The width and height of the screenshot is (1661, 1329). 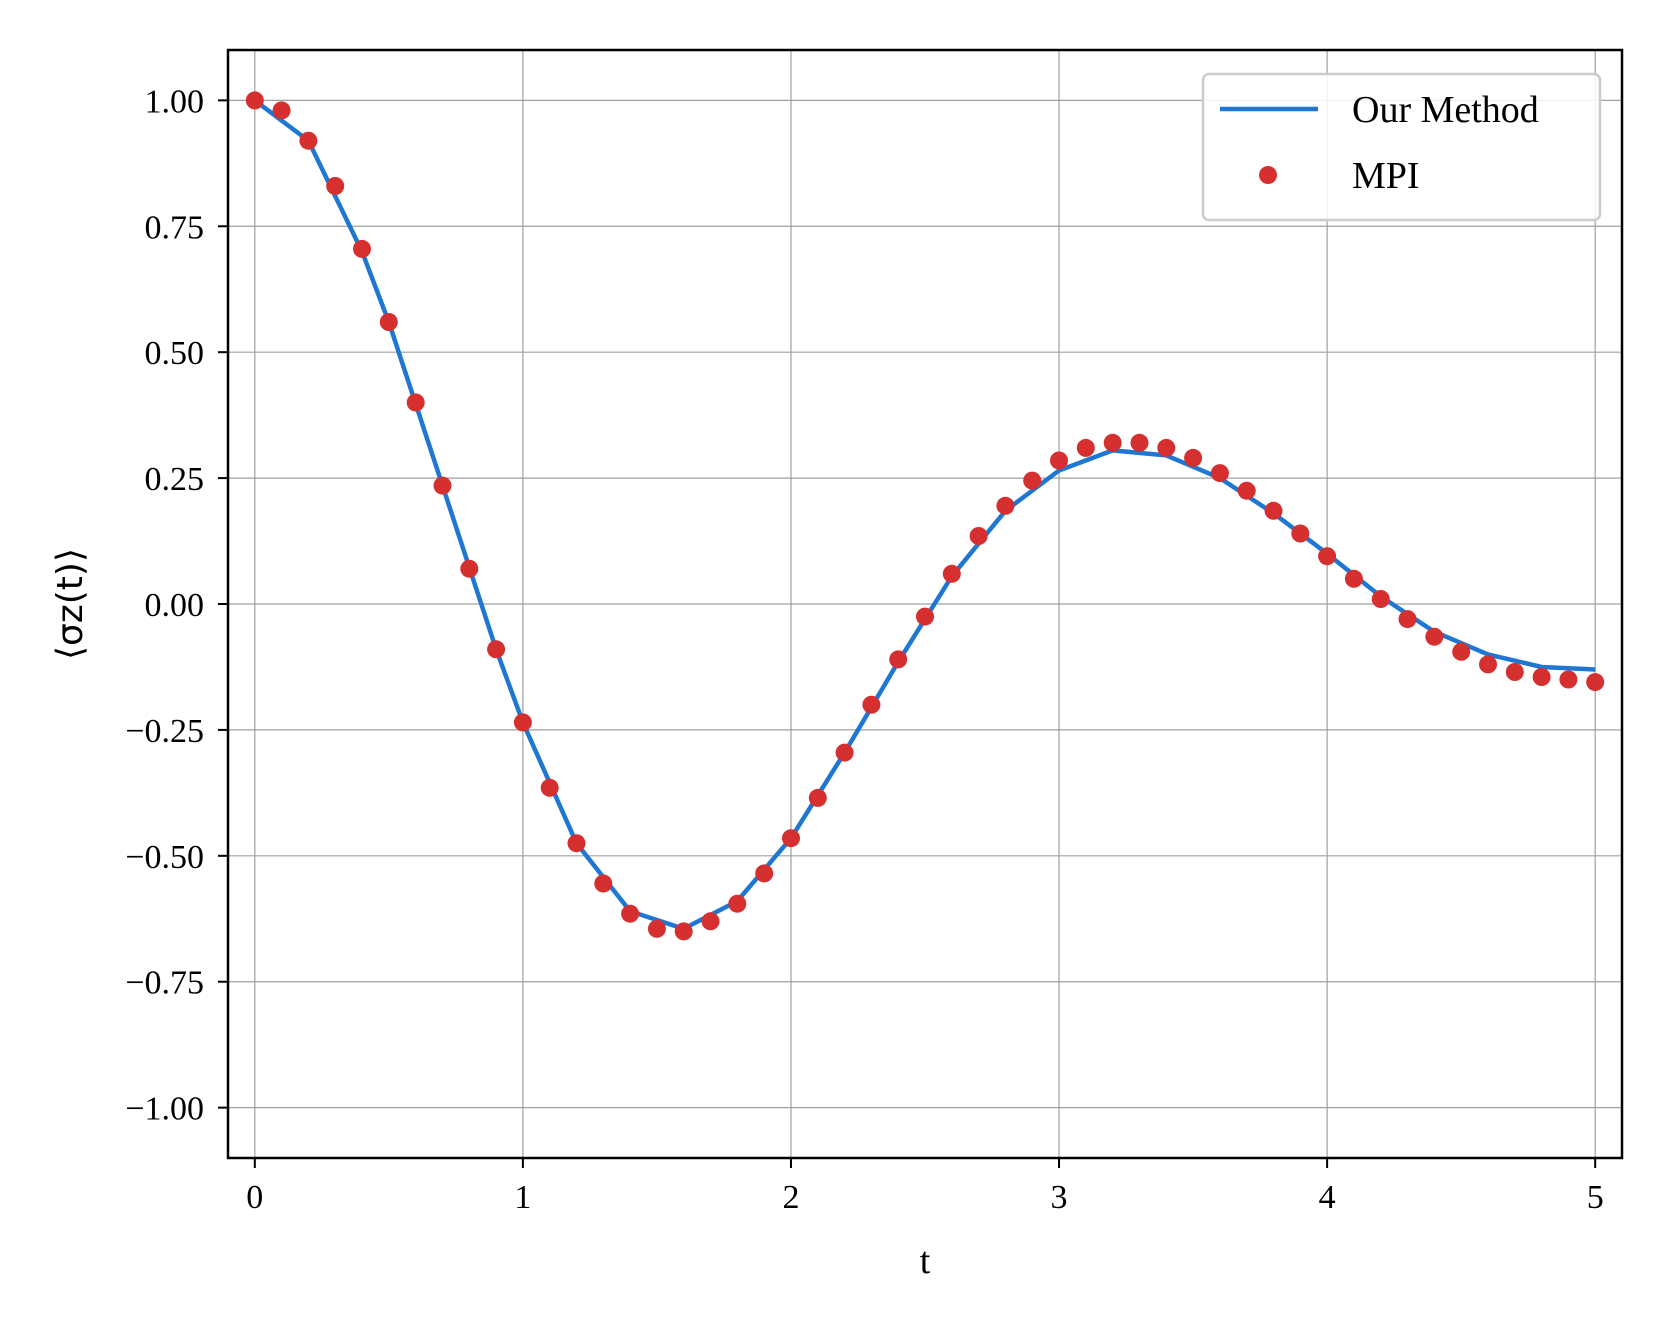 I want to click on y-tick-label: 0.25, so click(x=175, y=479).